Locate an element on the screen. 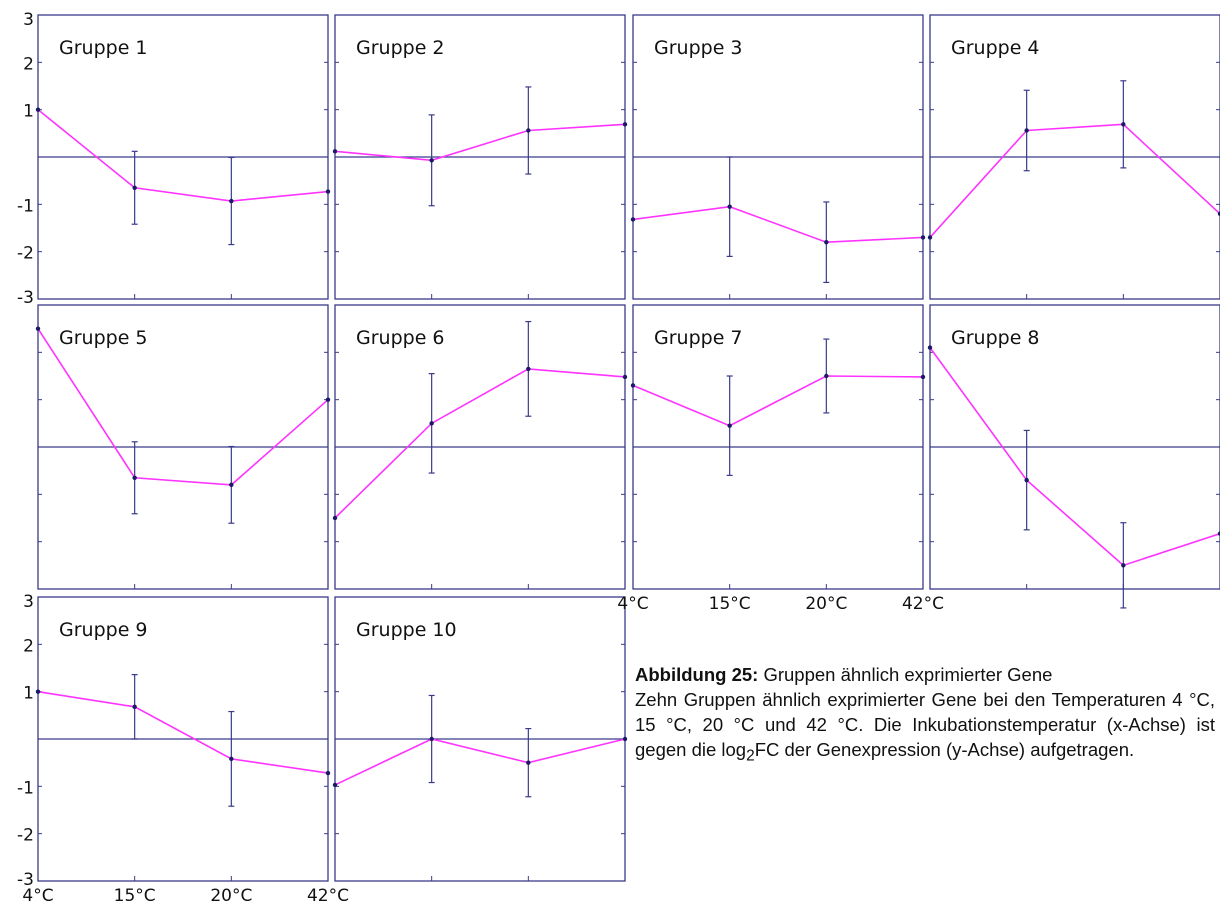 The height and width of the screenshot is (908, 1220). row2-col3-xtick-label: 42°C is located at coordinates (923, 604).